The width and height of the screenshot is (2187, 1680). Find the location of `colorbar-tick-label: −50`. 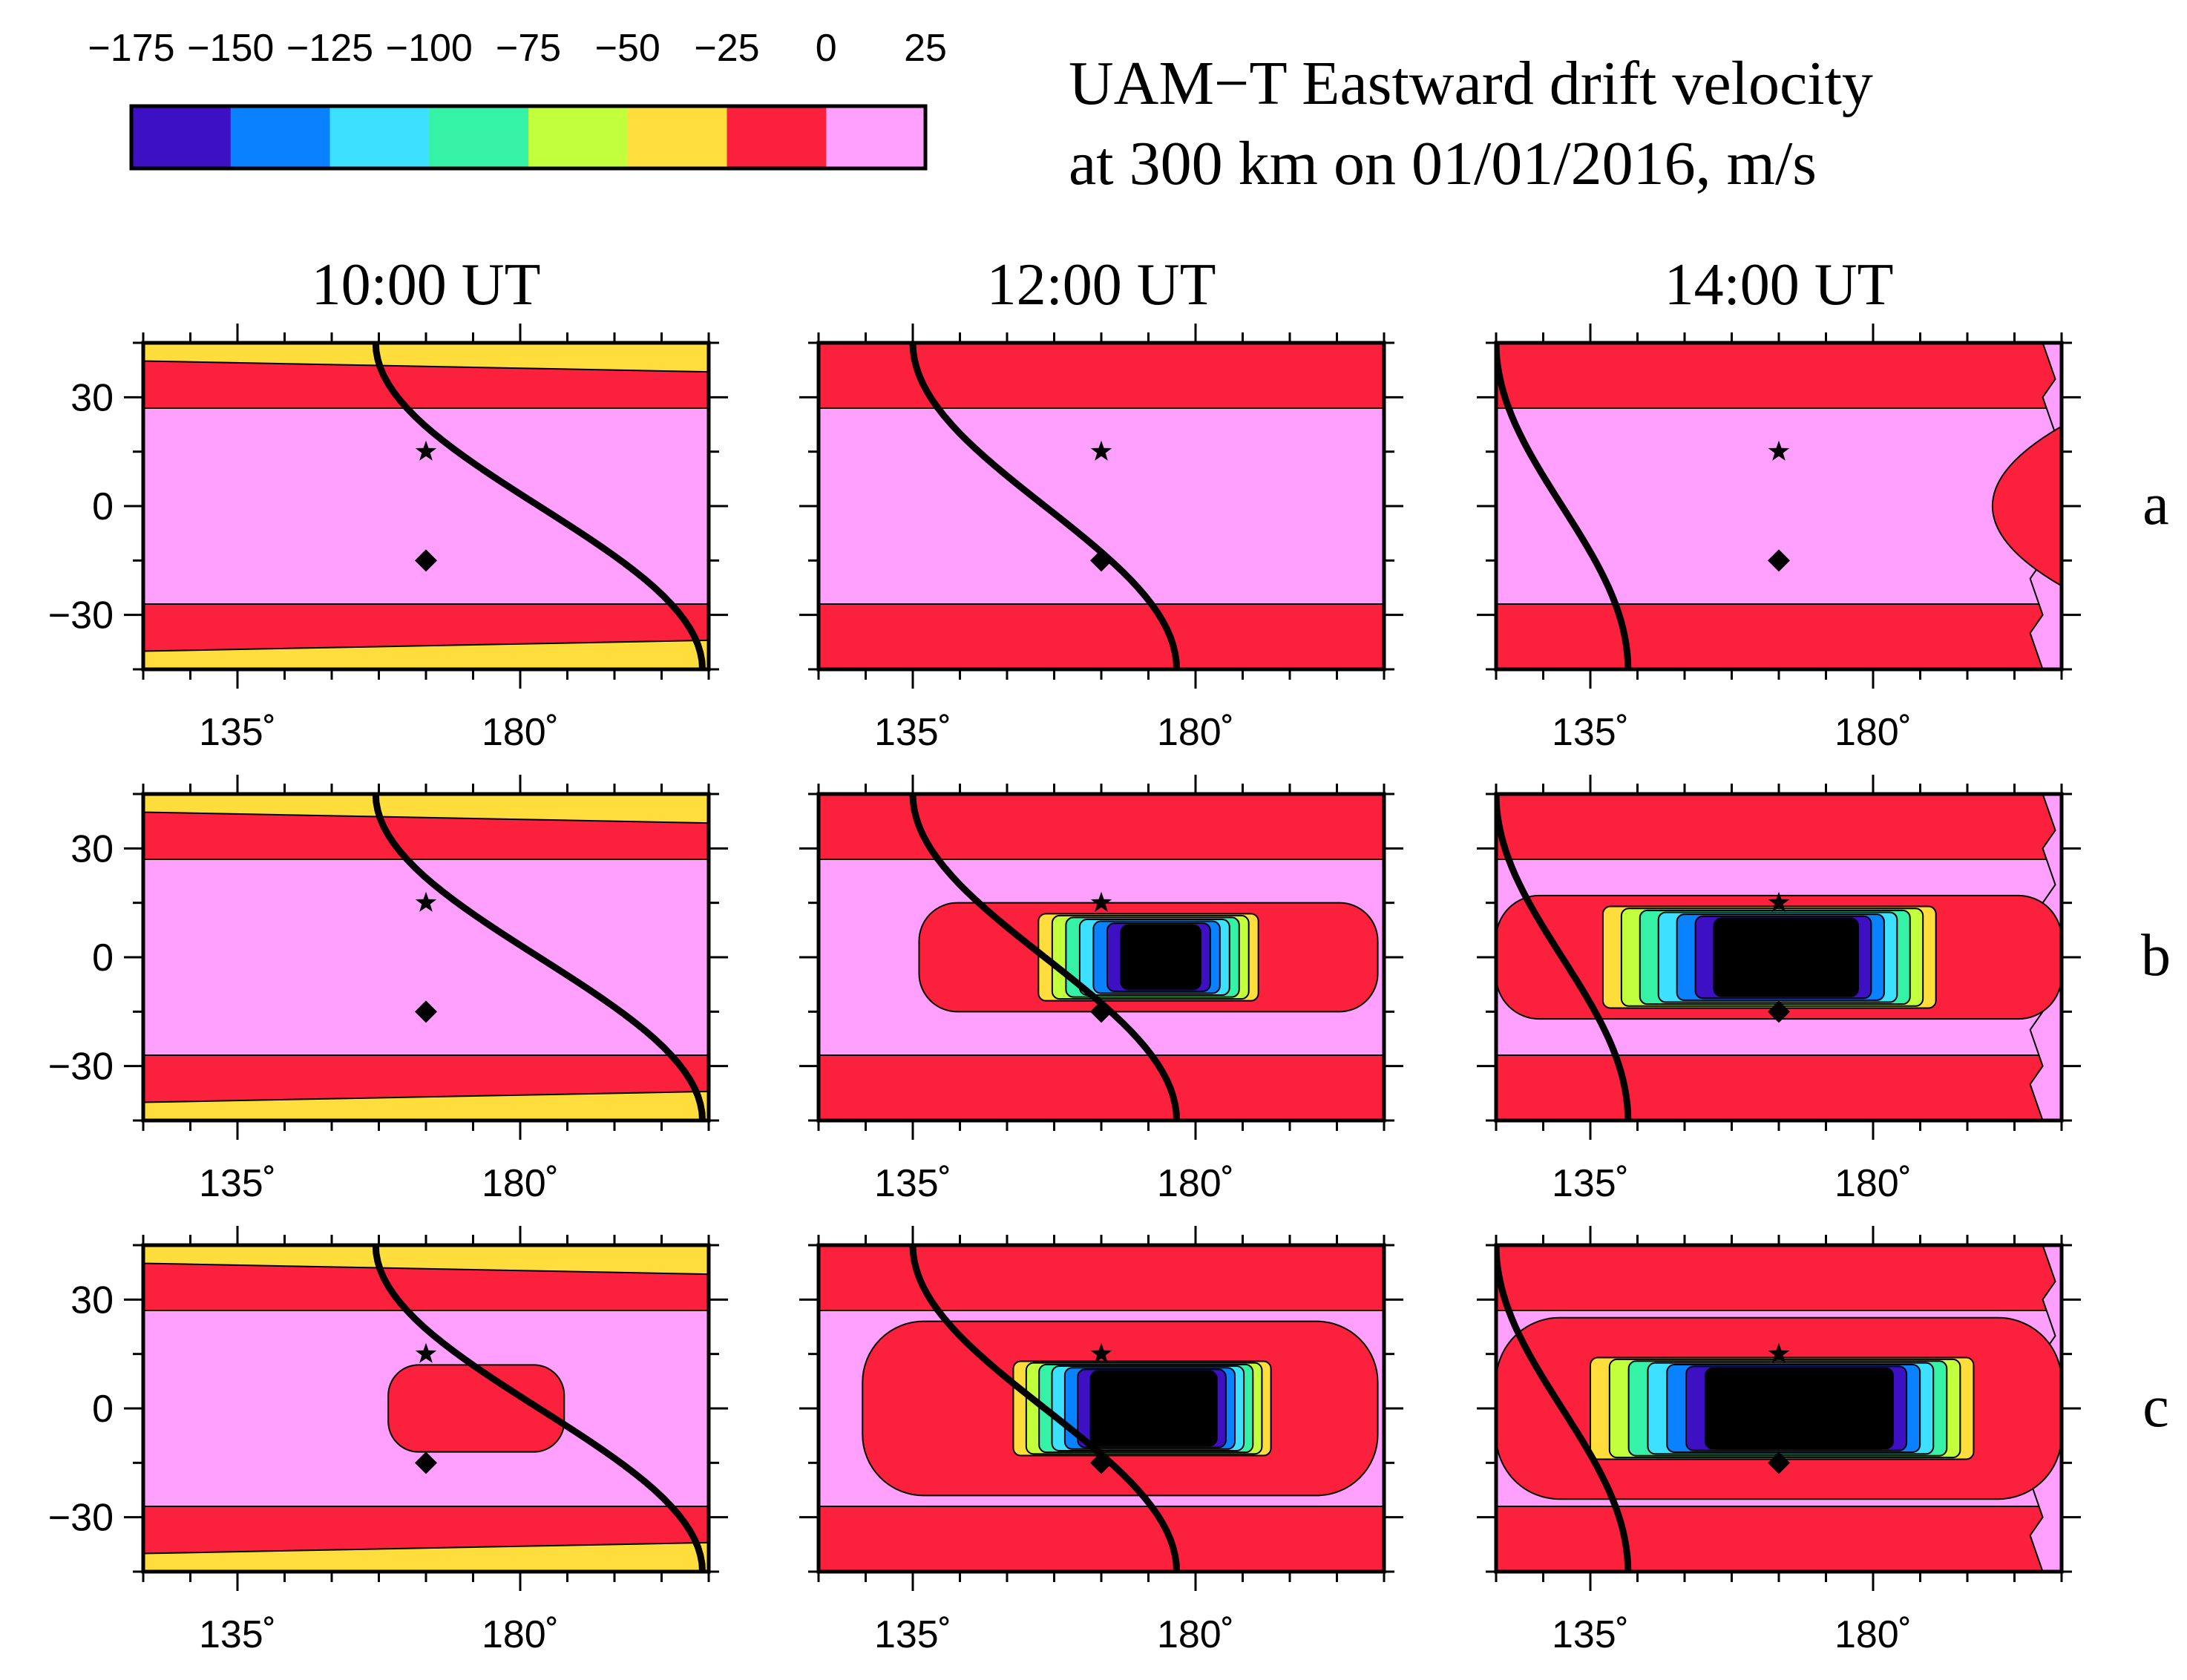

colorbar-tick-label: −50 is located at coordinates (627, 48).